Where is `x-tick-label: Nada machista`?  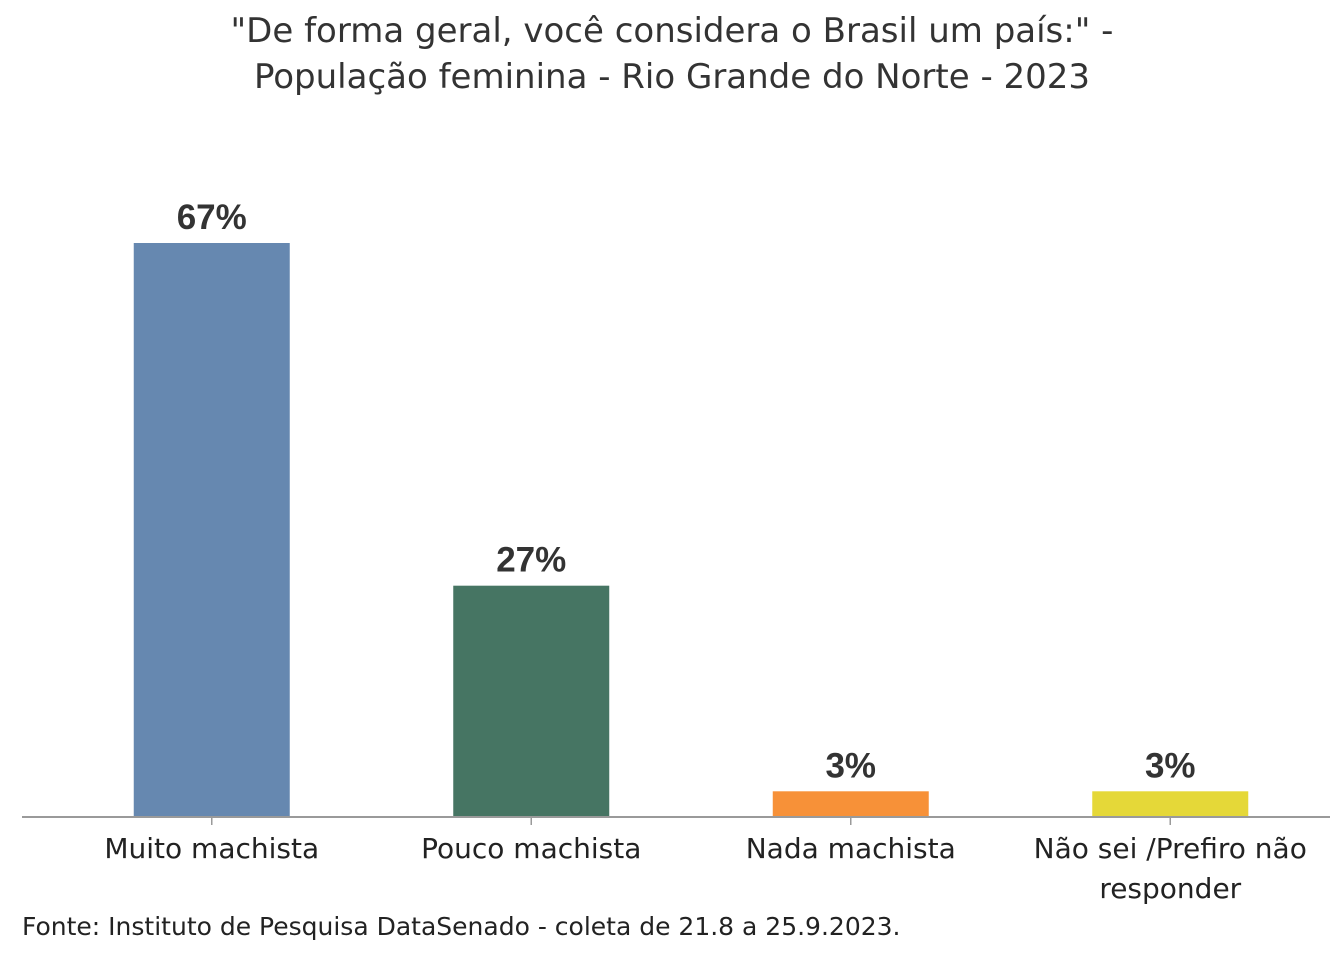
x-tick-label: Nada machista is located at coordinates (851, 848).